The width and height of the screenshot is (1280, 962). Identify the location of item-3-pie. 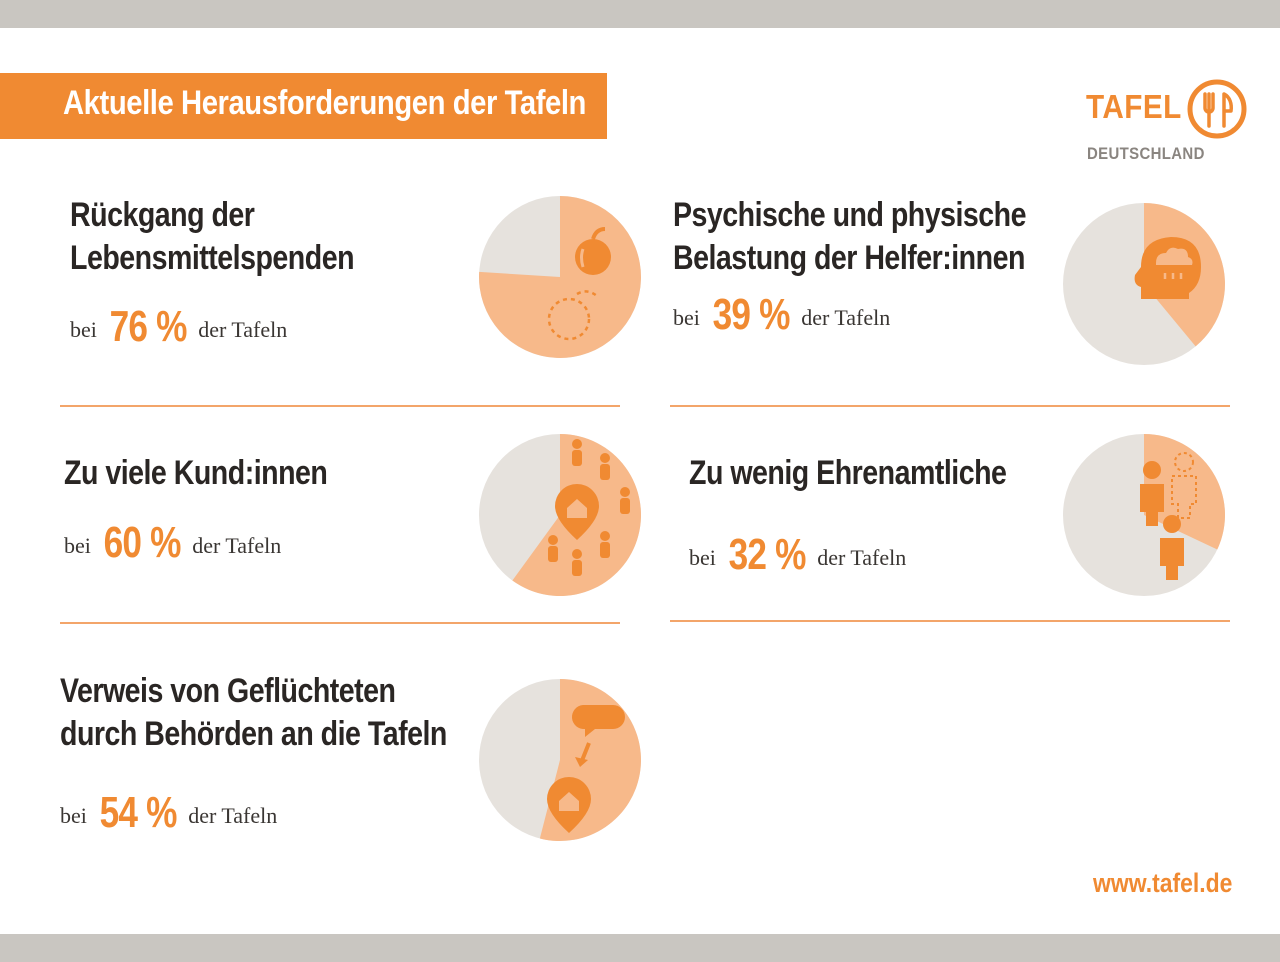
(560, 515).